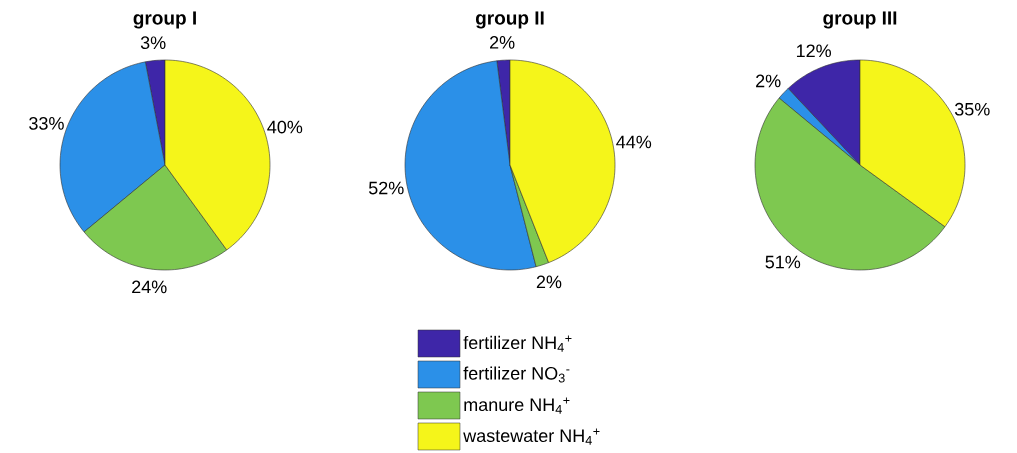 The width and height of the screenshot is (1017, 453). What do you see at coordinates (783, 262) in the screenshot?
I see `data-label: 51%` at bounding box center [783, 262].